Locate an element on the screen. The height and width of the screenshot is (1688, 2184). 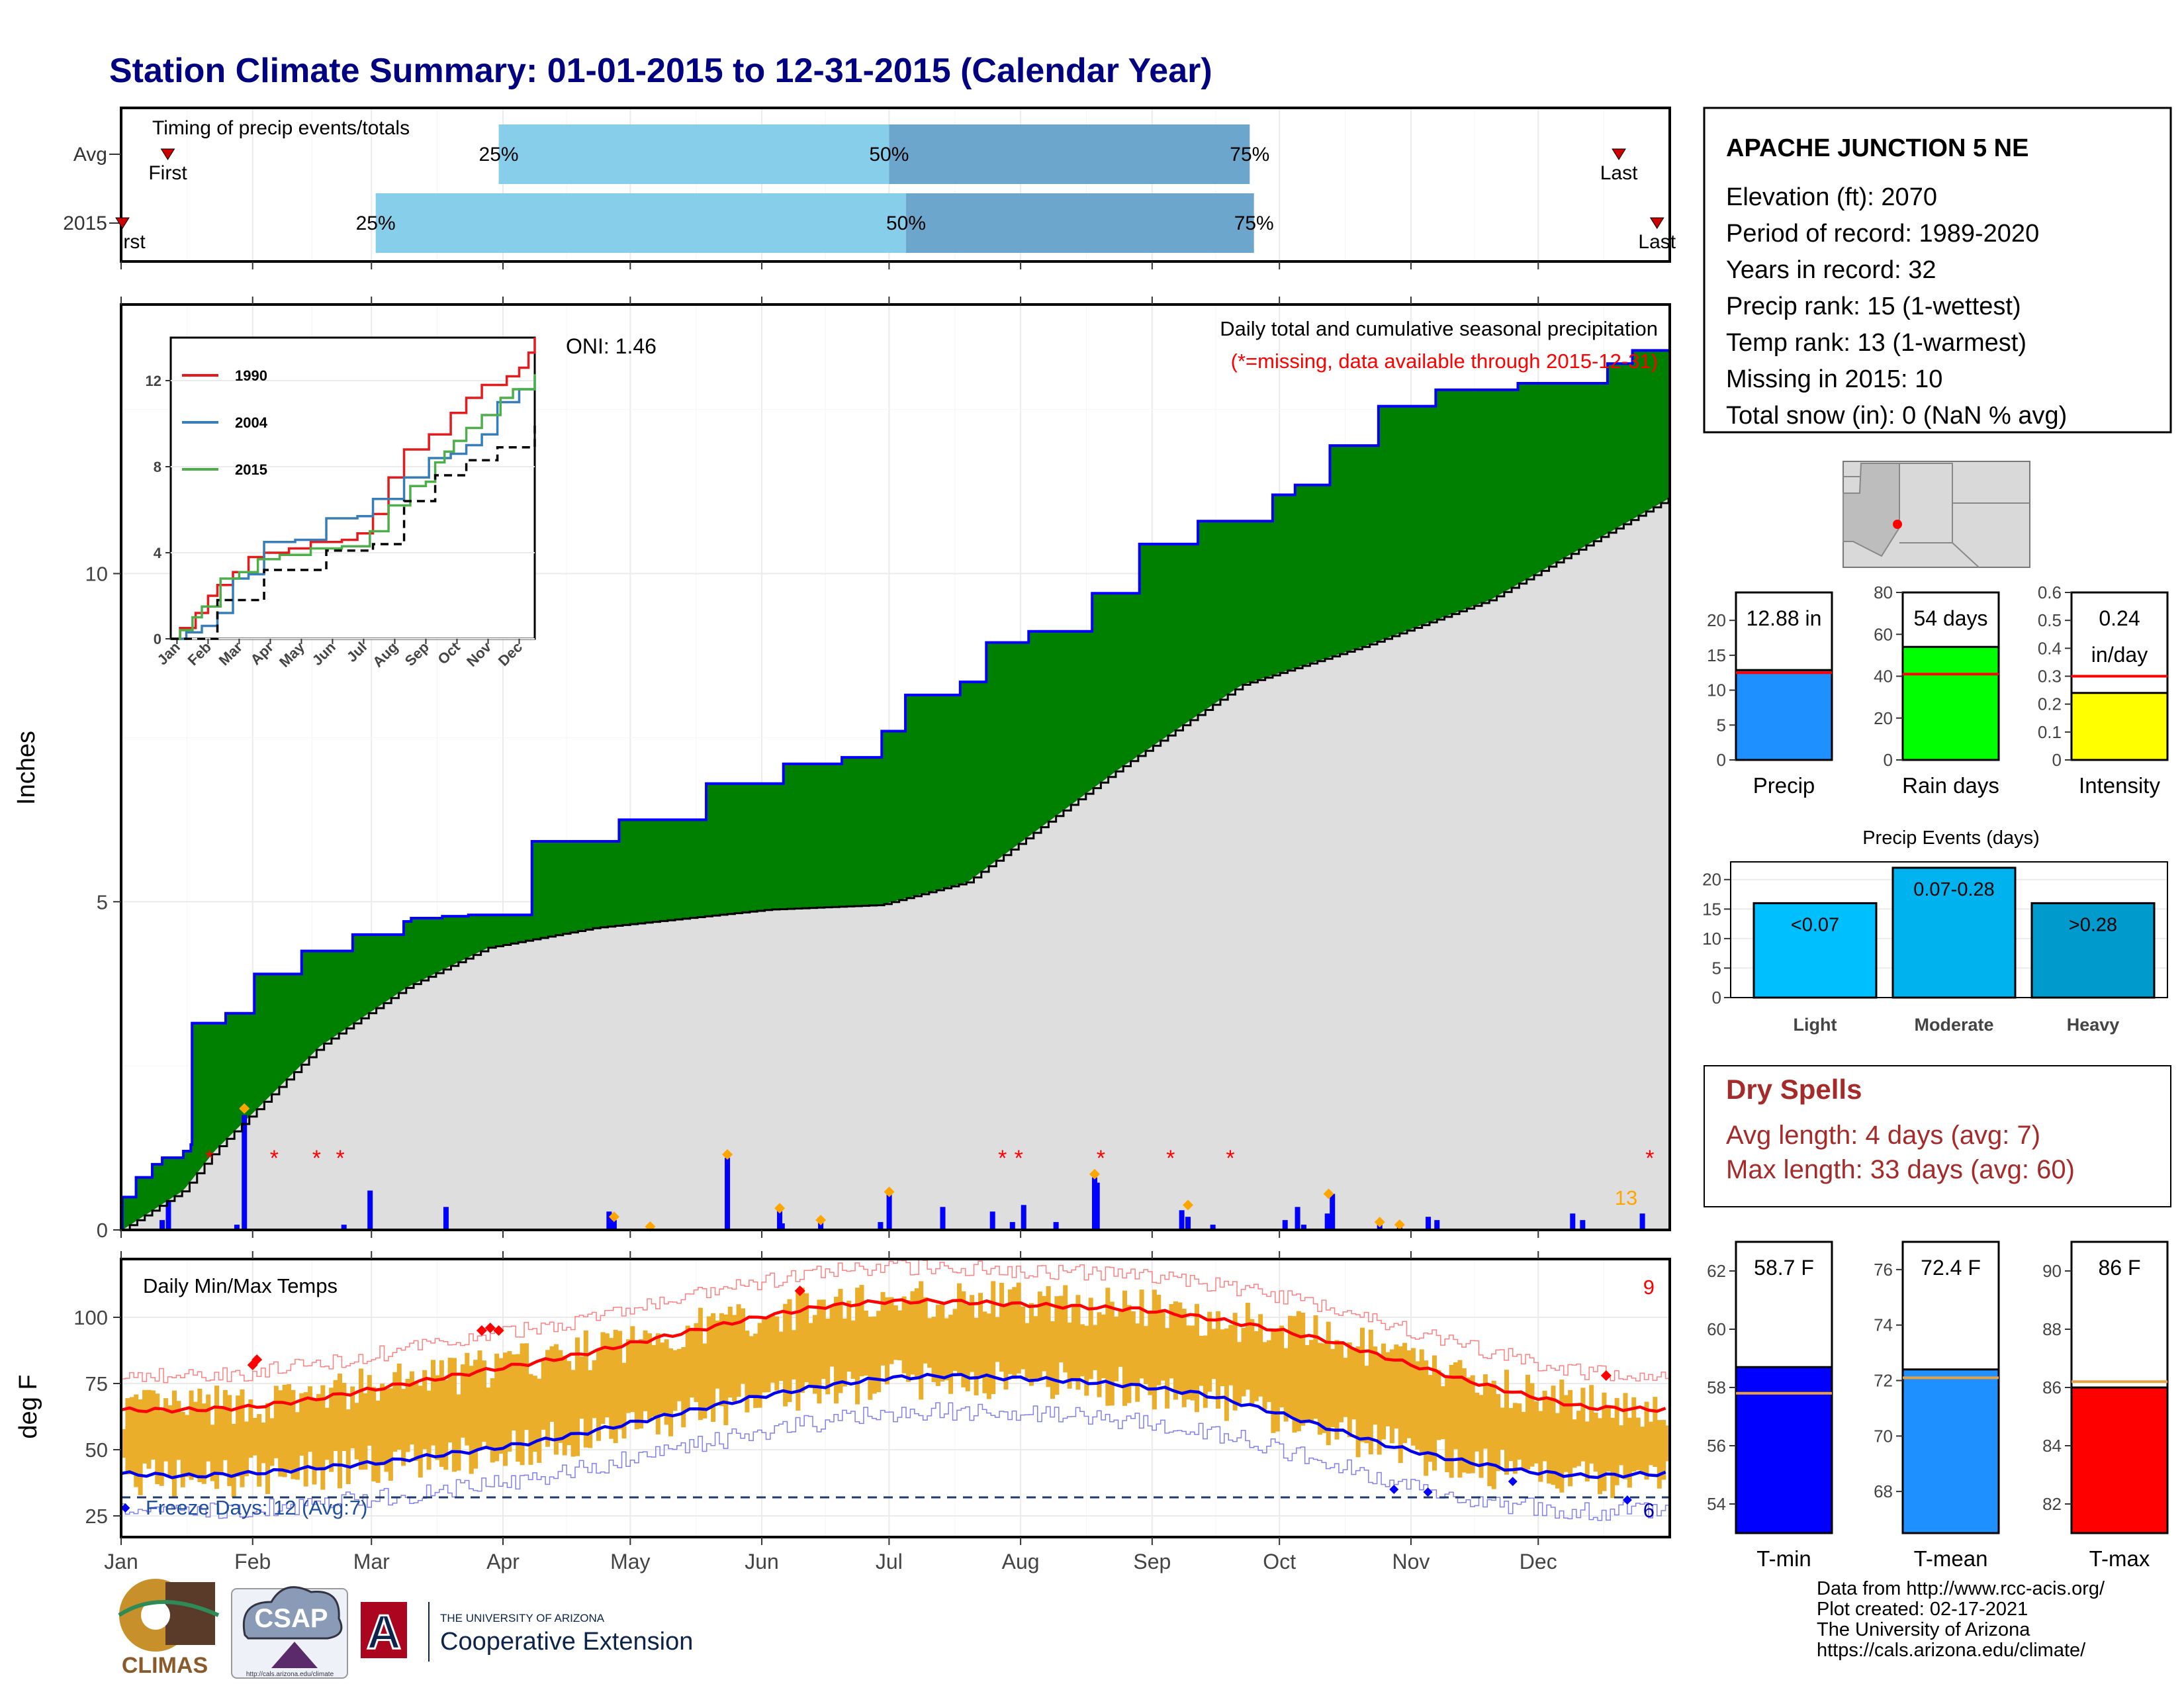
timing-pct-label: 75% is located at coordinates (1250, 154).